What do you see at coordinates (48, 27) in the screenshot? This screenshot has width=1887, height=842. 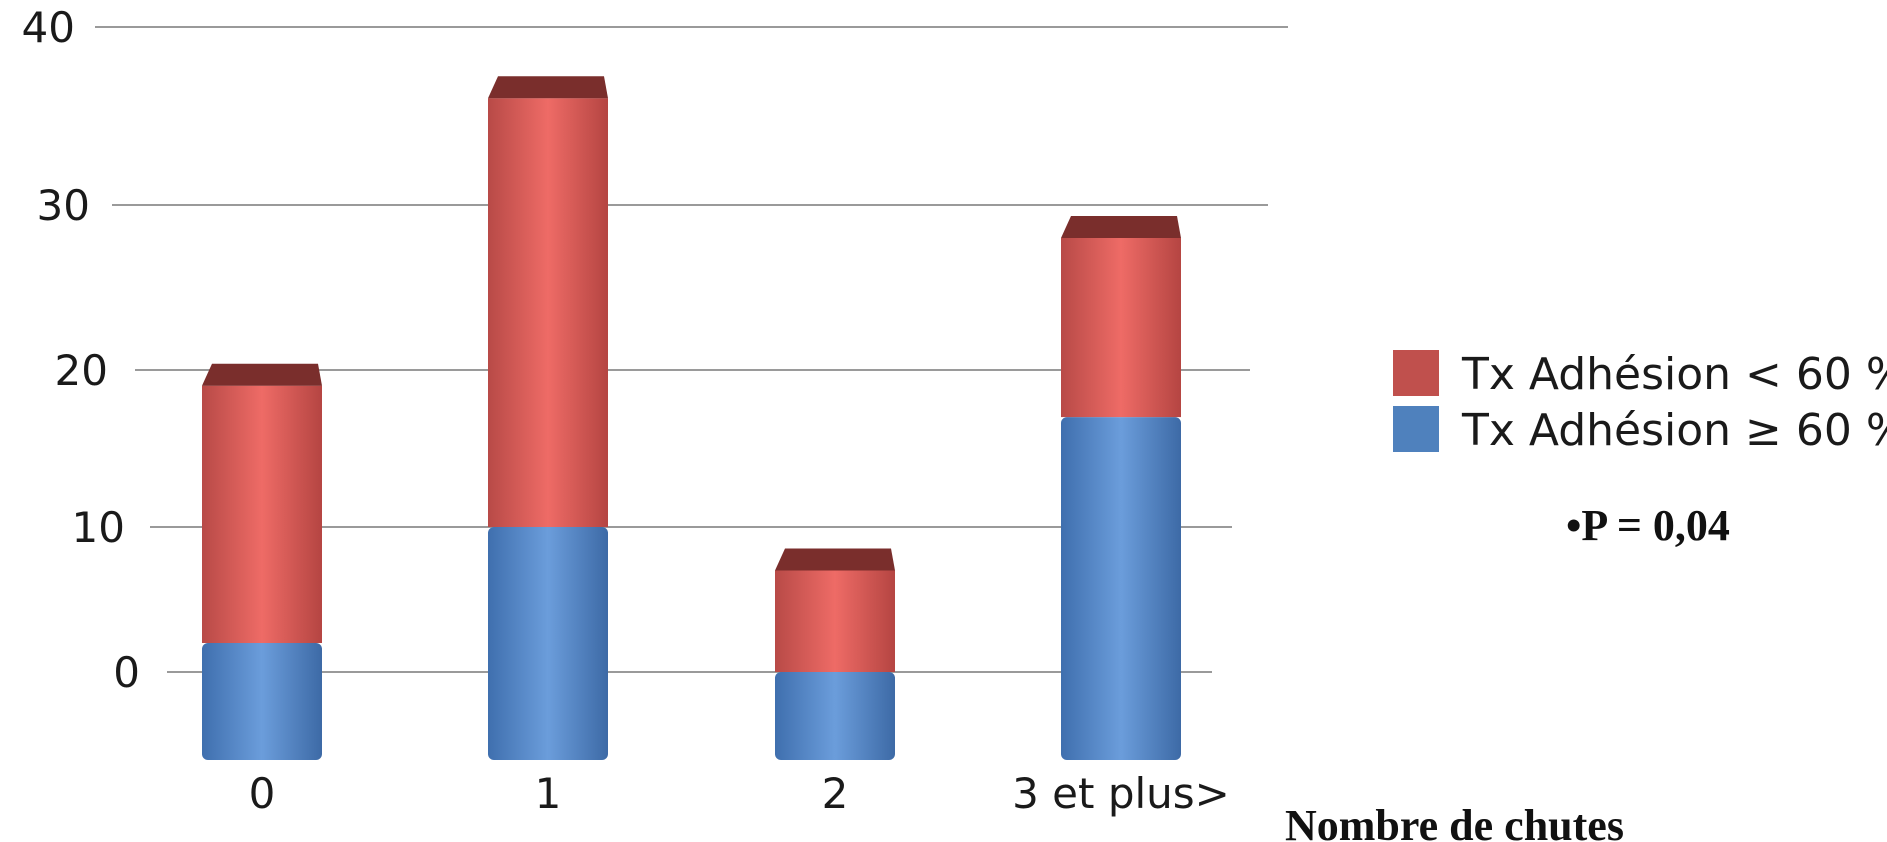 I see `y-tick-label-40: 40` at bounding box center [48, 27].